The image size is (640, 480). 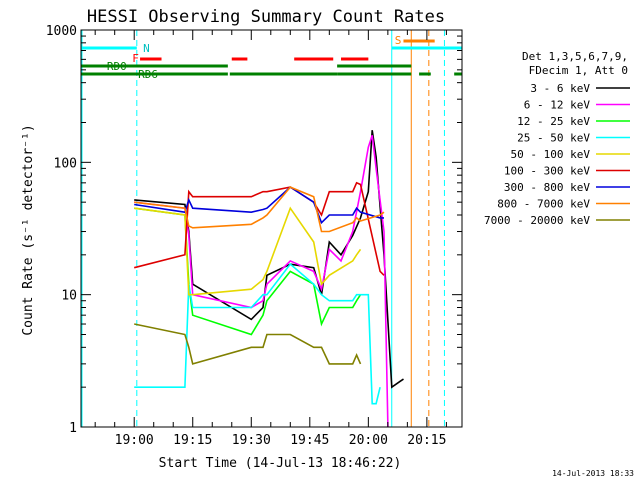 What do you see at coordinates (368, 440) in the screenshot?
I see `x-tick-label-4: 20:00` at bounding box center [368, 440].